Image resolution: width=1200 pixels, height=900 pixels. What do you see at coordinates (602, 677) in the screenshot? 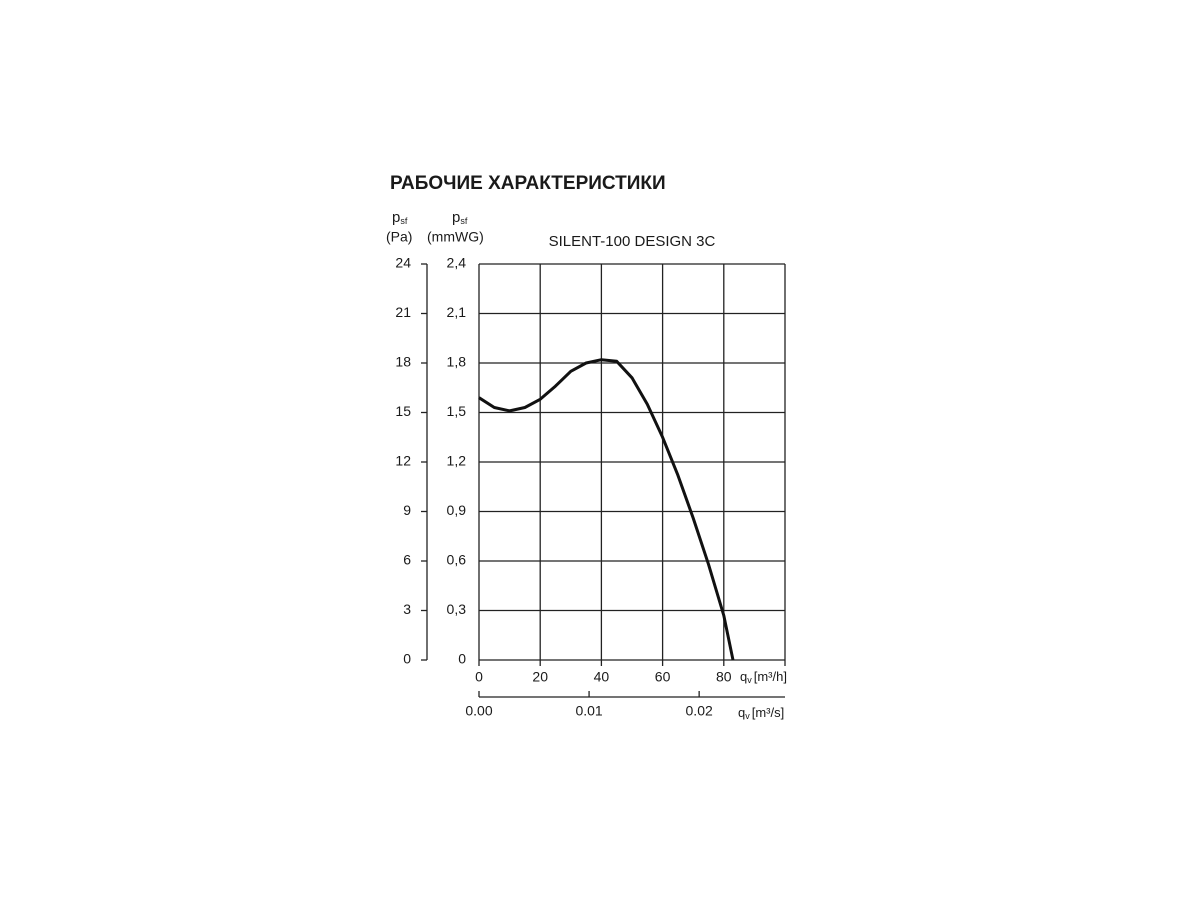
I see `x-tick-label: 40` at bounding box center [602, 677].